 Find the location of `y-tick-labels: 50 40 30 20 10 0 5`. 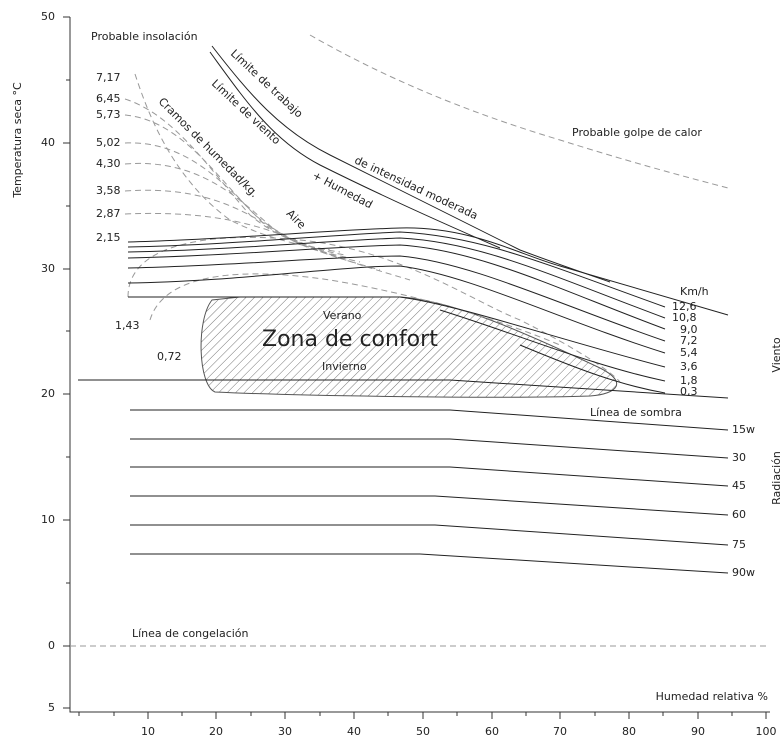

y-tick-labels: 50 40 30 20 10 0 5 is located at coordinates (48, 362).